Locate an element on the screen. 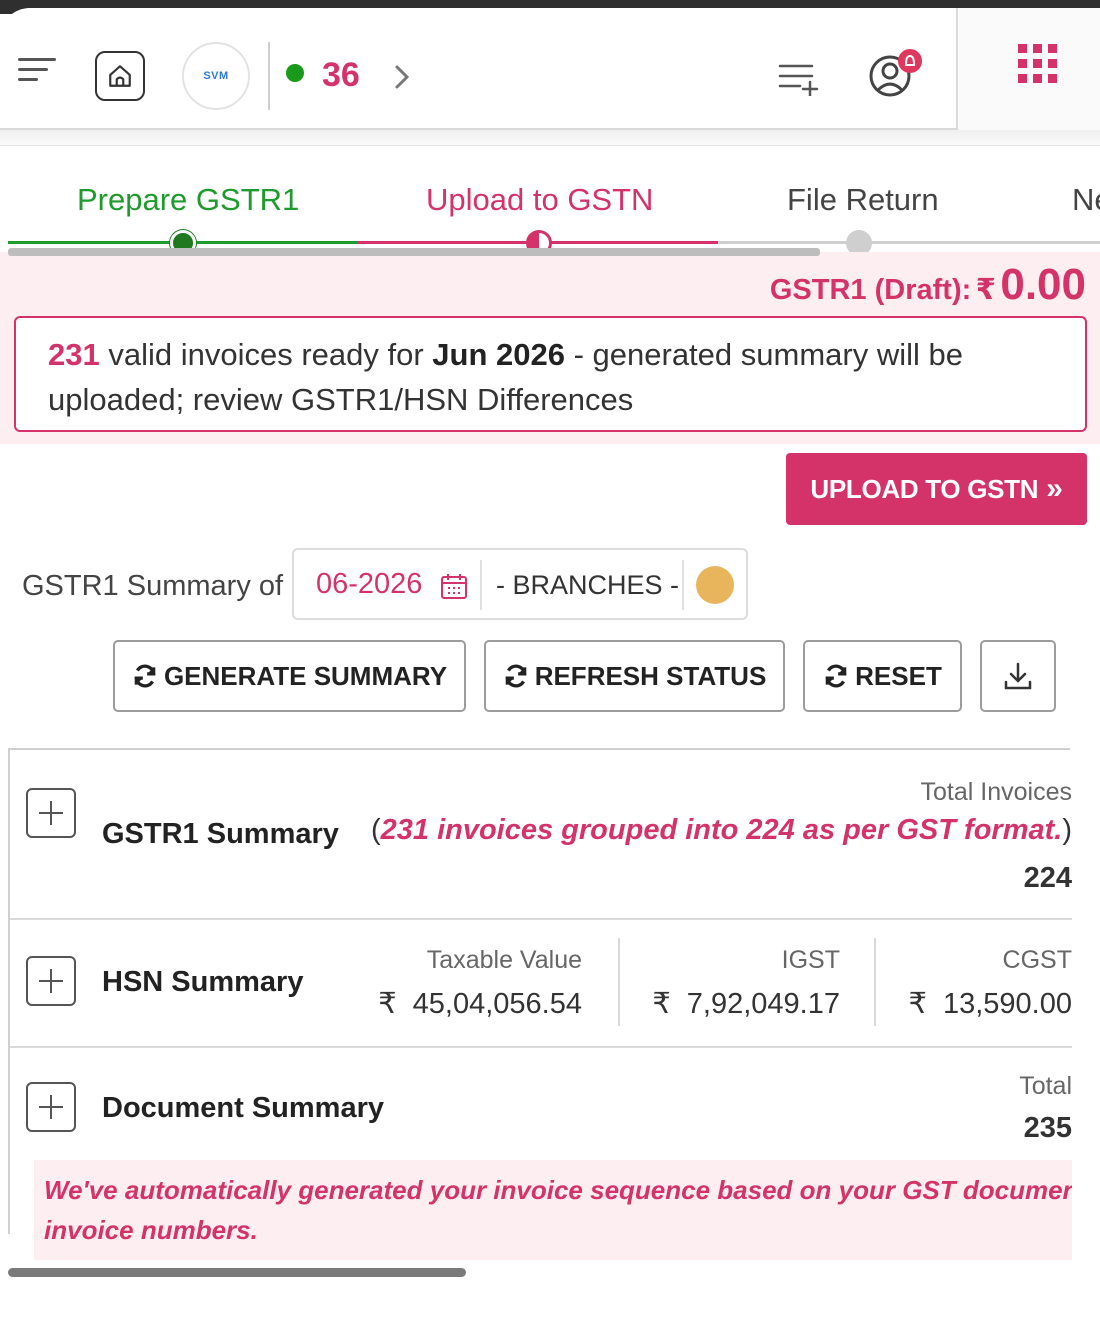 Image resolution: width=1100 pixels, height=1341 pixels. step-pending-marker is located at coordinates (859, 243).